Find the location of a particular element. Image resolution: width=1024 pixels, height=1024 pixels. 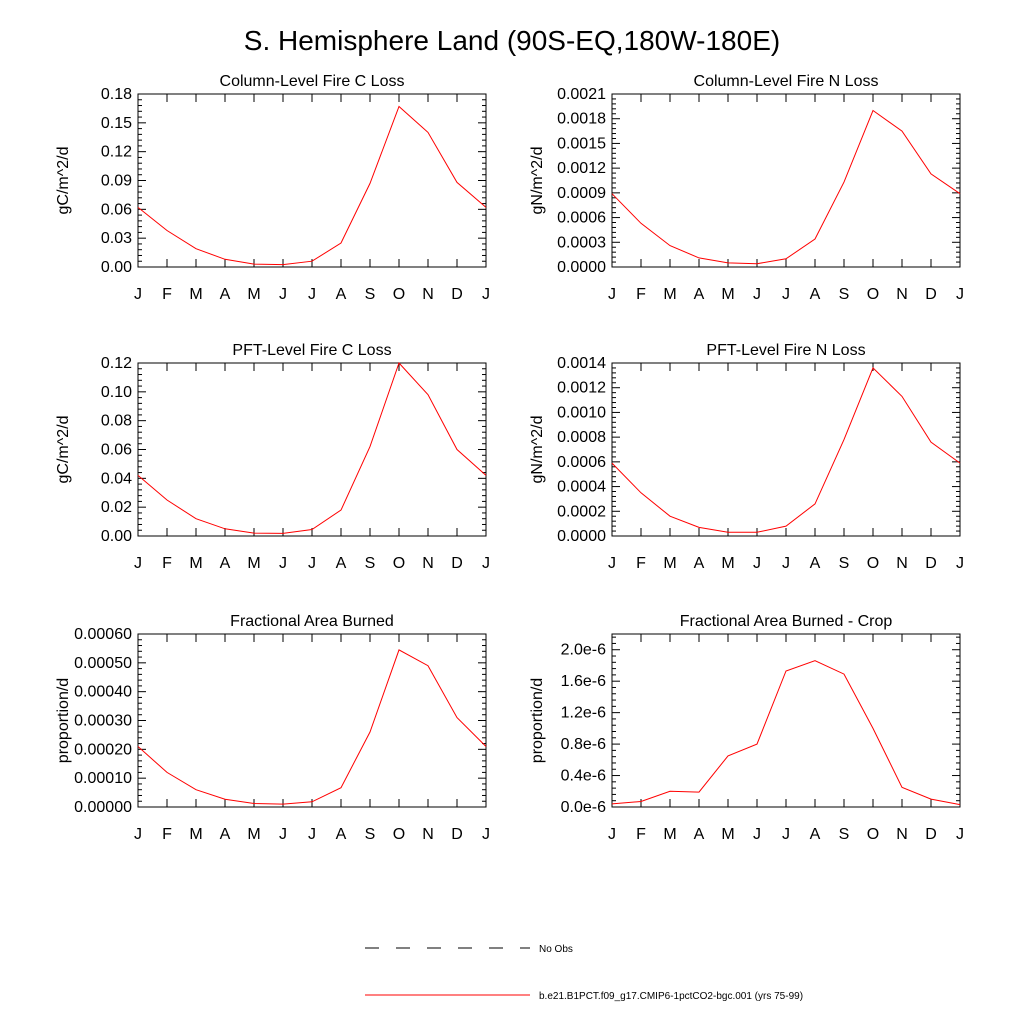

panel-title: Fractional Area Burned is located at coordinates (312, 621).